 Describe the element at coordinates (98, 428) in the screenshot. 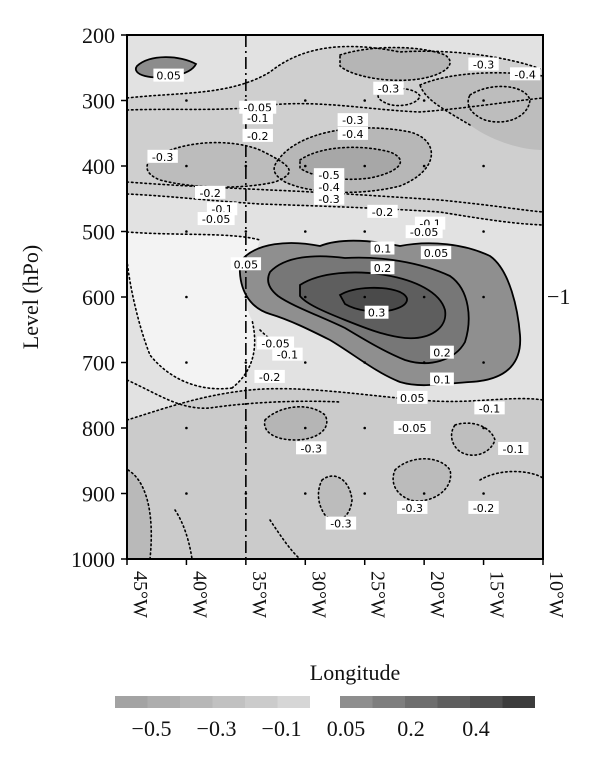

I see `y-tick-label: 800` at that location.